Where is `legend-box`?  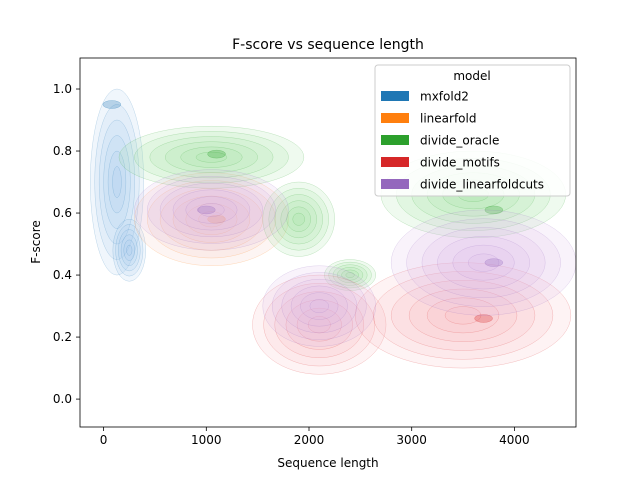
legend-box is located at coordinates (472, 130).